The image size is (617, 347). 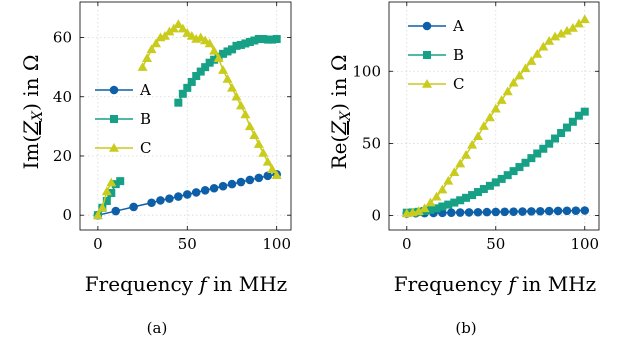 What do you see at coordinates (339, 152) in the screenshot?
I see `ylabel-pre: Re(` at bounding box center [339, 152].